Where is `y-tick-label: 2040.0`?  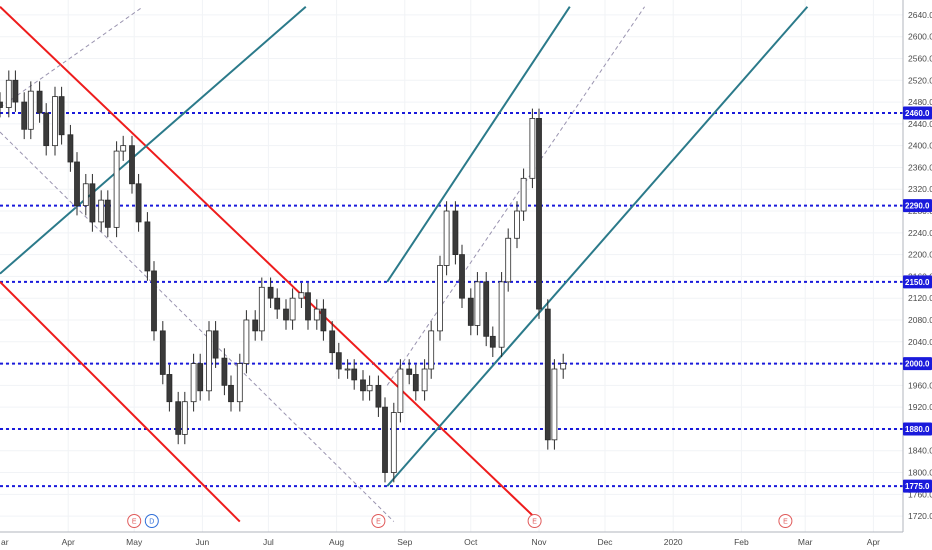
y-tick-label: 2040.0 is located at coordinates (920, 342).